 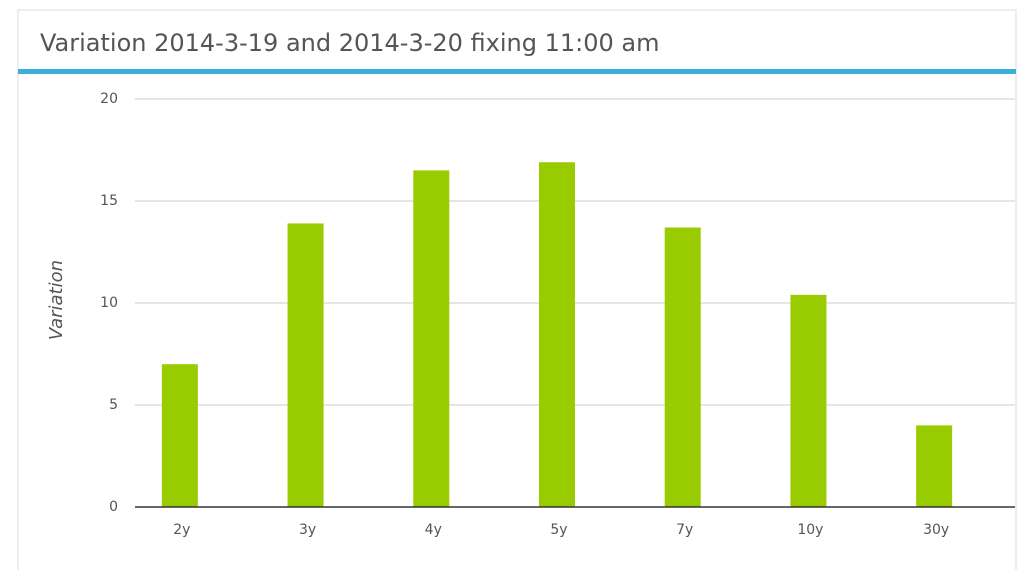 What do you see at coordinates (113, 507) in the screenshot?
I see `y-tick-label: 0` at bounding box center [113, 507].